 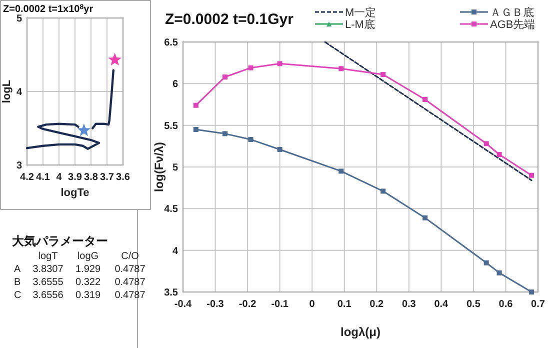 I want to click on text: 0.319, so click(x=88, y=295).